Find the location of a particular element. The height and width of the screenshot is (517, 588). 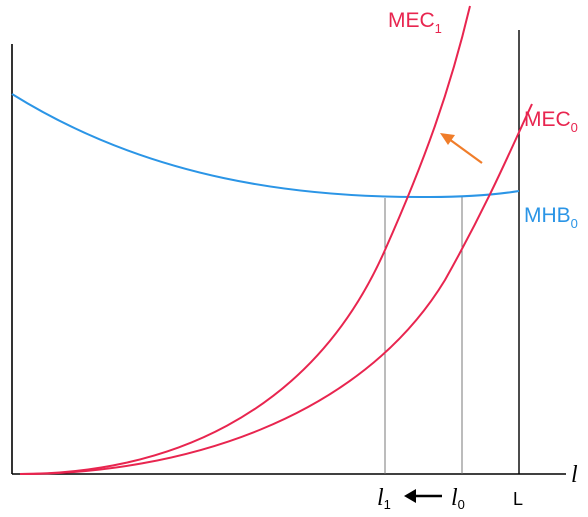

left-arrow-icon is located at coordinates (423, 496).